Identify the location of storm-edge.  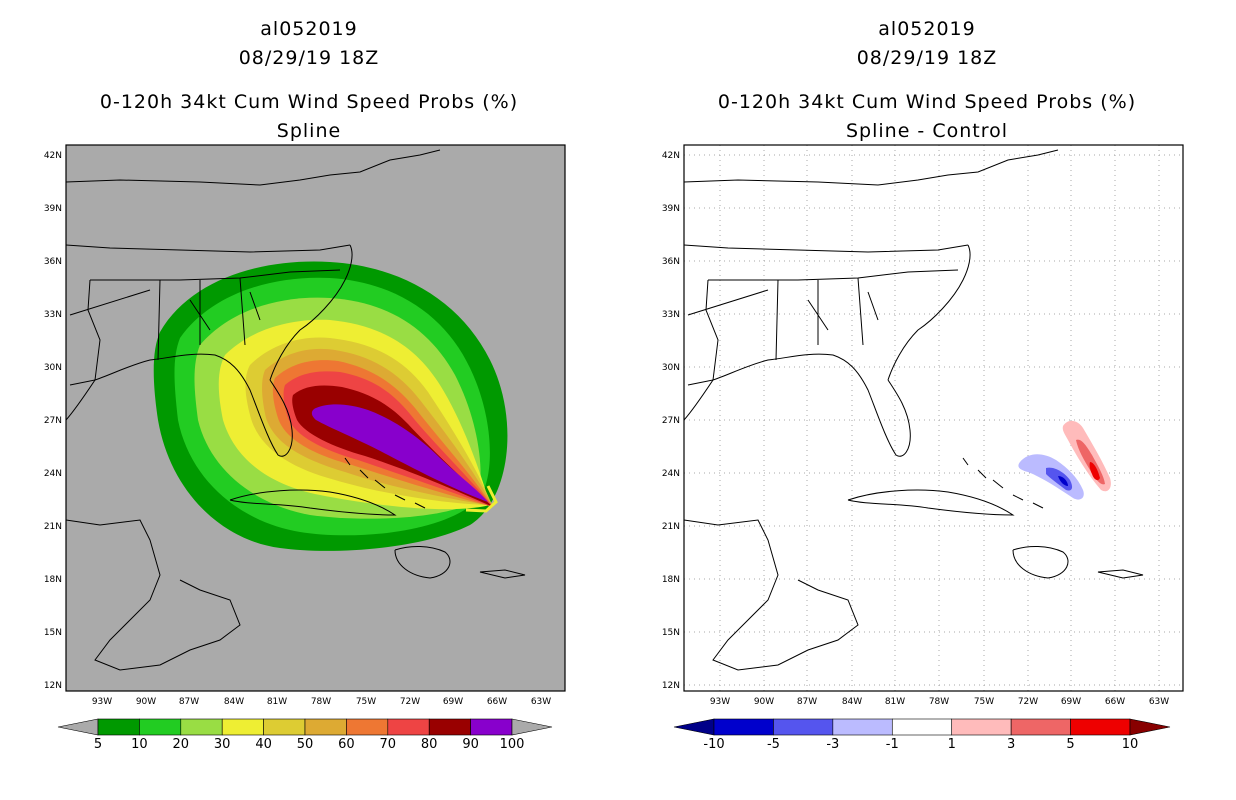
(481, 499).